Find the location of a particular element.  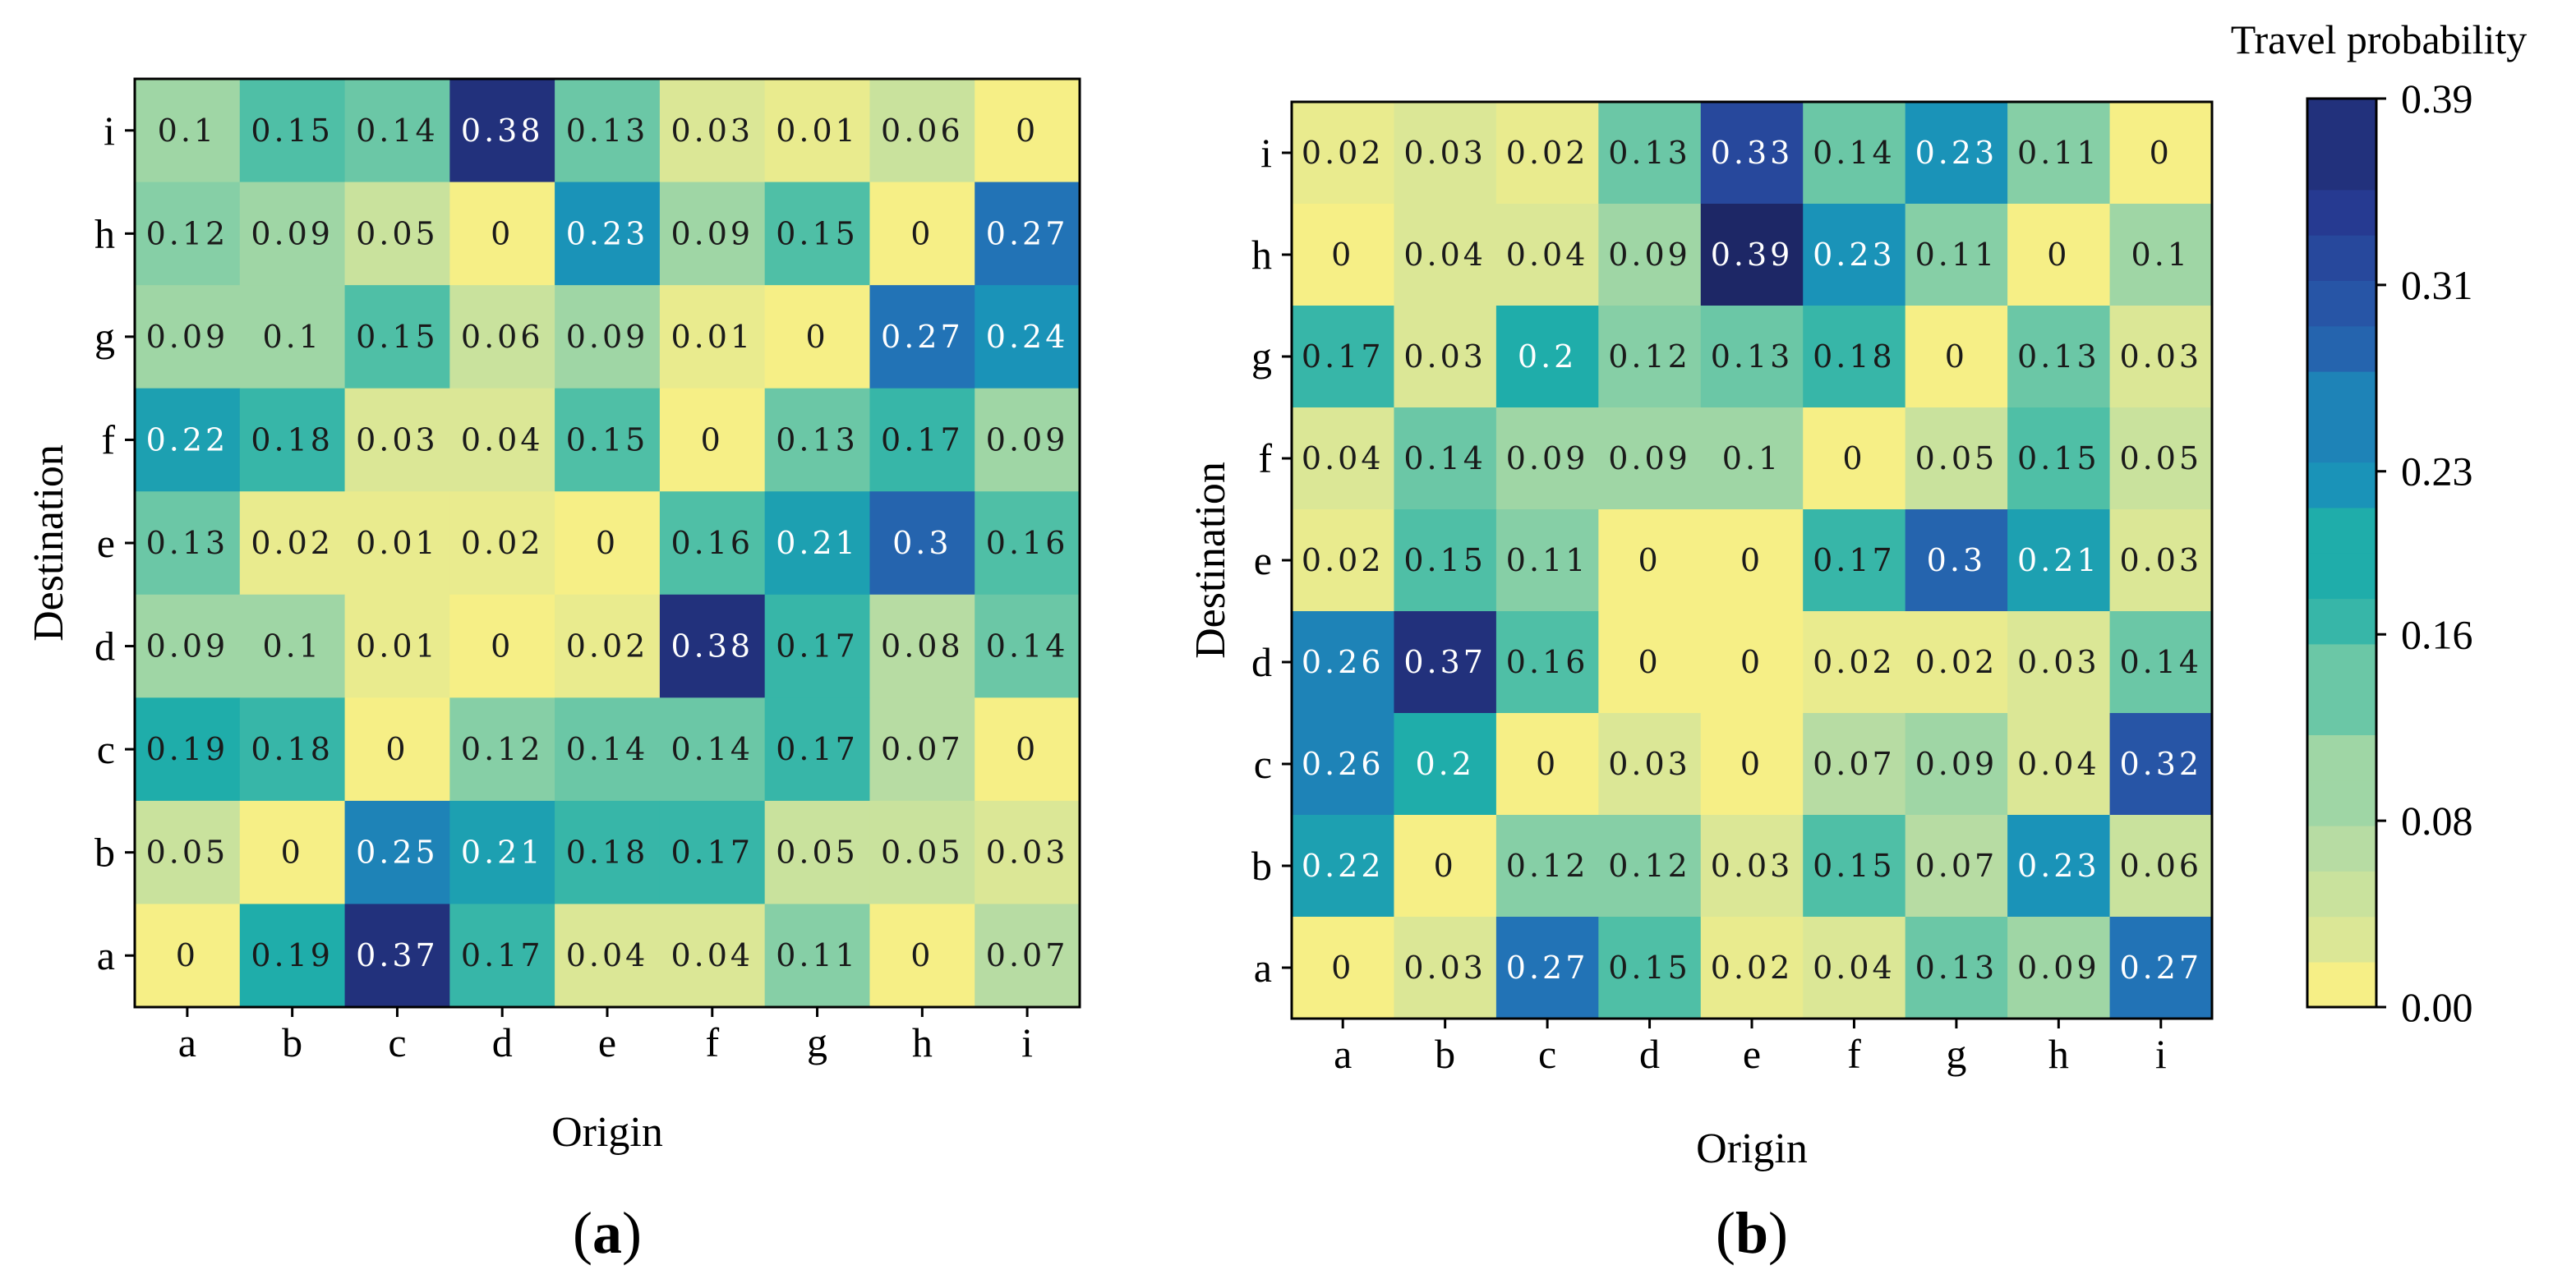

cell-value-label: 0.2 is located at coordinates (1547, 356).